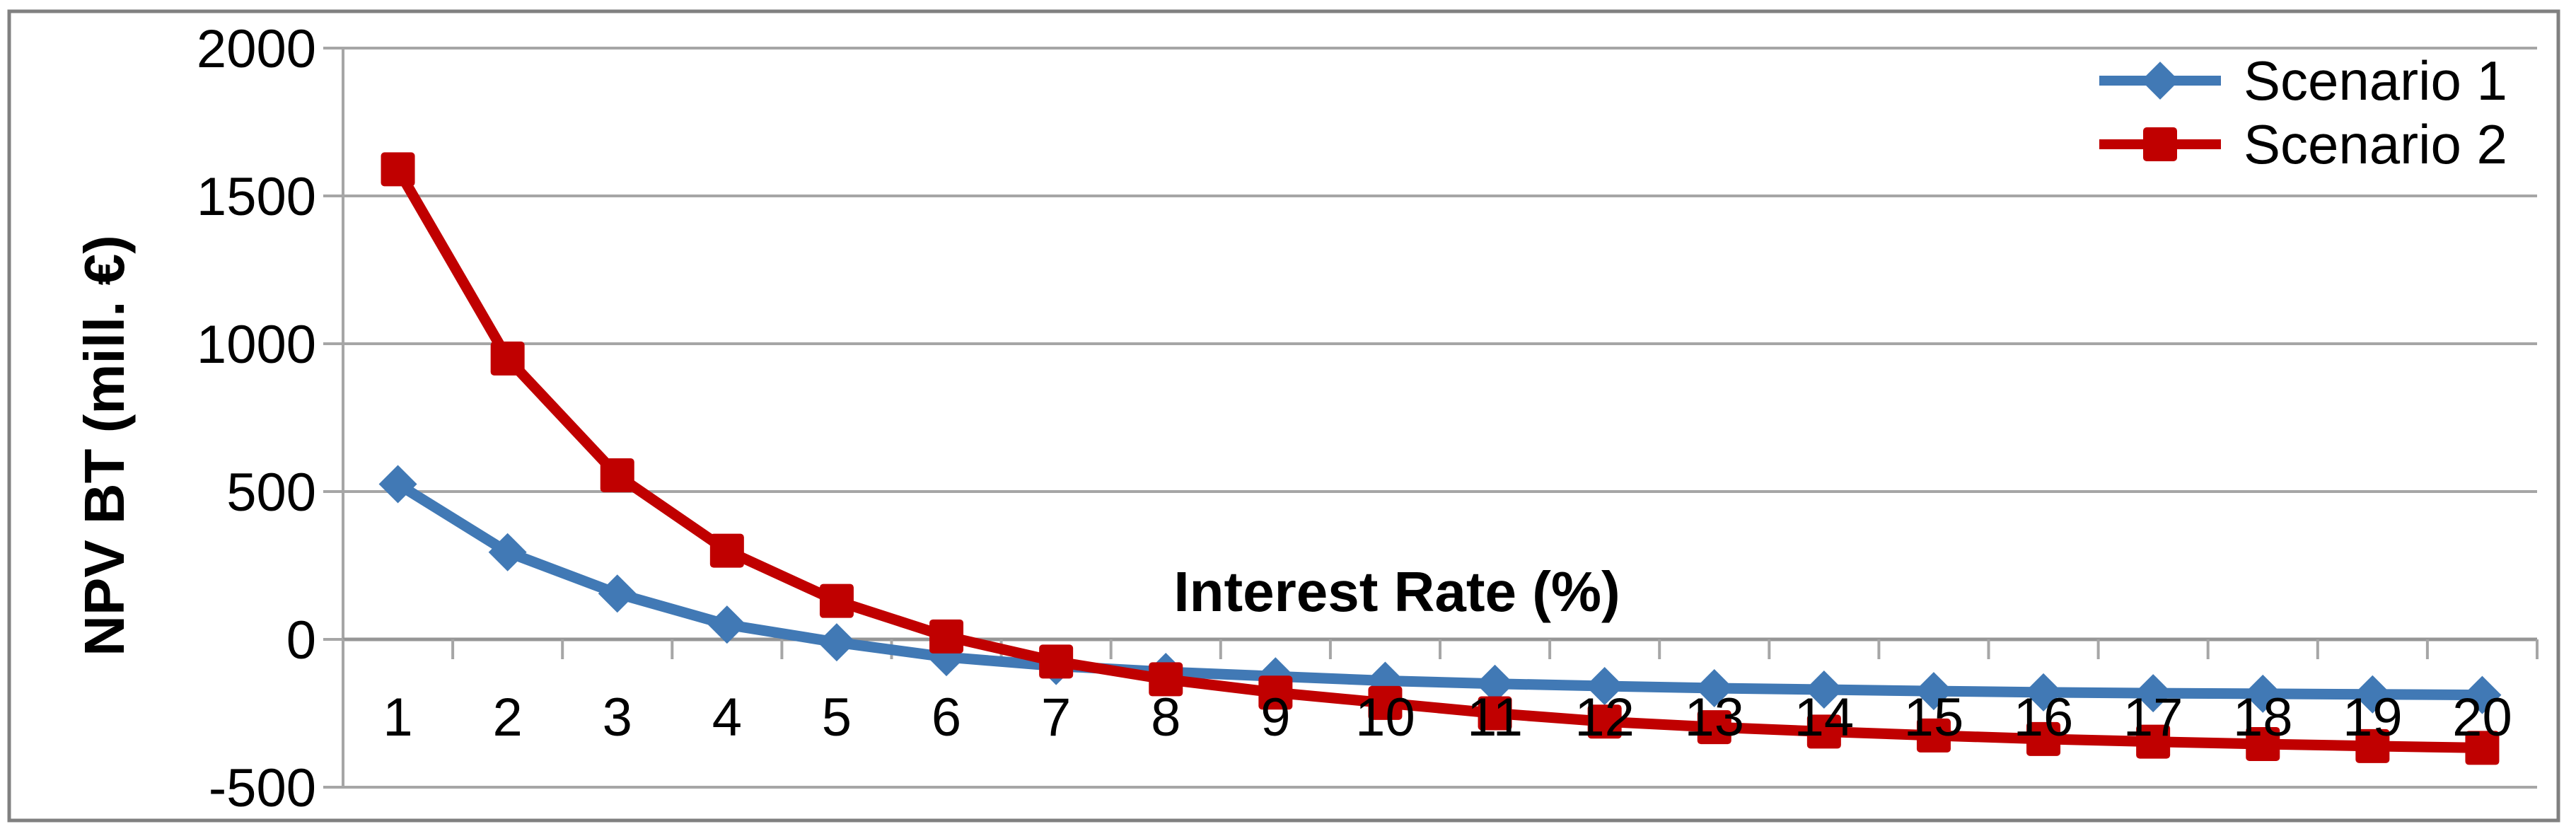 The image size is (2576, 836). Describe the element at coordinates (2375, 144) in the screenshot. I see `legend-label-scenario-2: Scenario 2` at that location.